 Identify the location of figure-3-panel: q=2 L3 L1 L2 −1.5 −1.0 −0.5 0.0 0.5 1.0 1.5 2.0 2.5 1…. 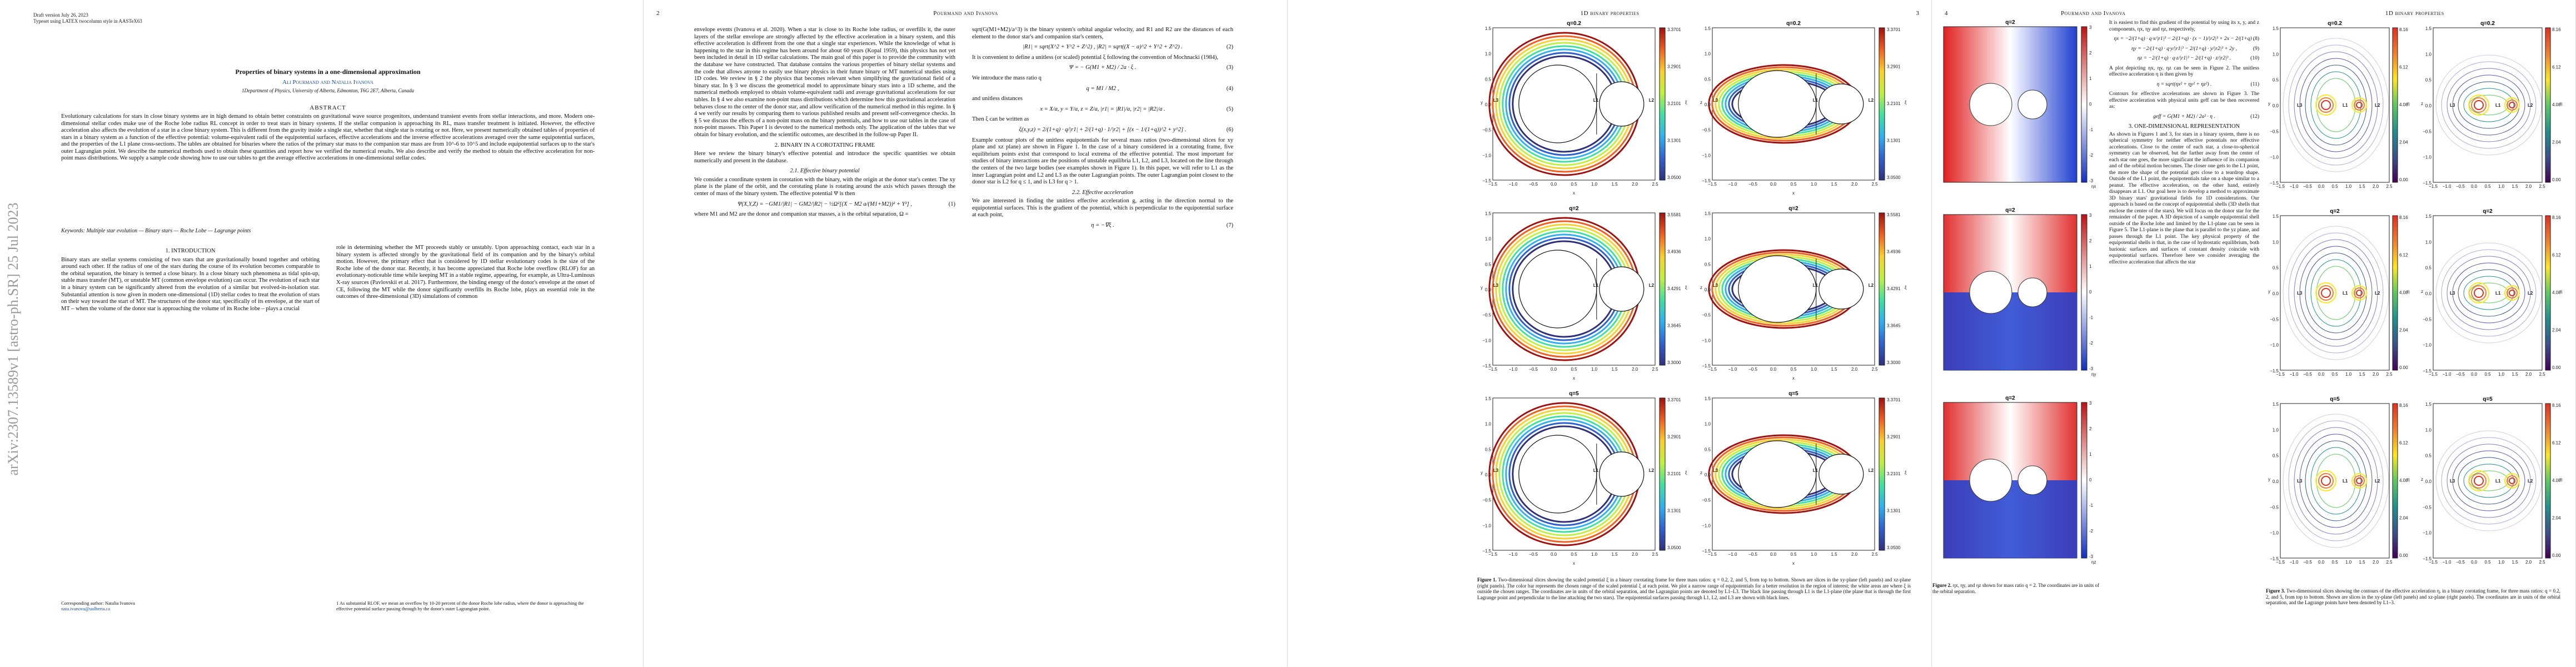
(2491, 296).